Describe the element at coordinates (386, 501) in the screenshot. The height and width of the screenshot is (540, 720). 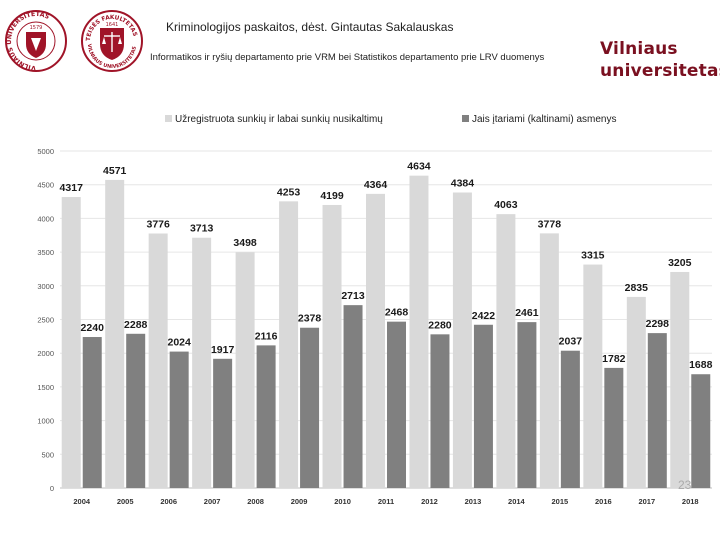
I see `x-tick-label: 2011` at that location.